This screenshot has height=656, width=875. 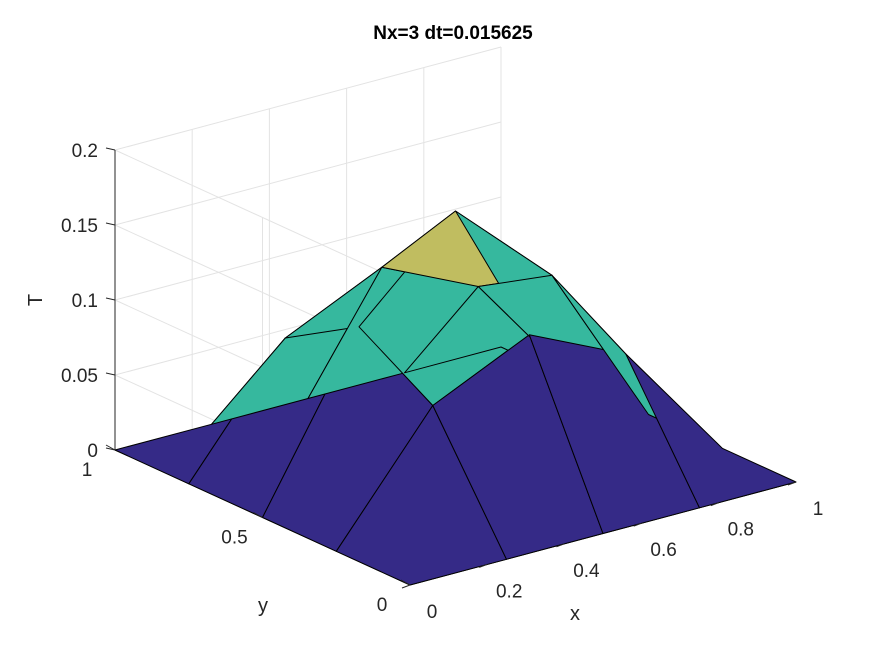 What do you see at coordinates (586, 571) in the screenshot?
I see `x-tick-label: 0.4` at bounding box center [586, 571].